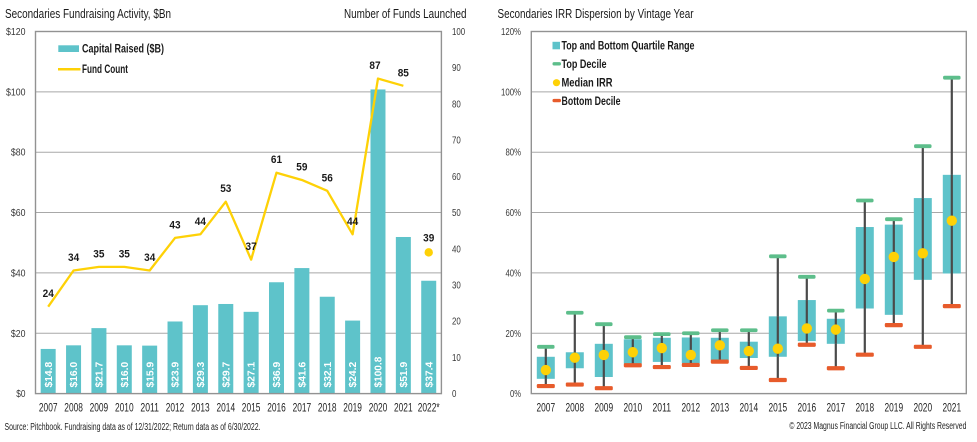  I want to click on svg-text: 37, so click(251, 247).